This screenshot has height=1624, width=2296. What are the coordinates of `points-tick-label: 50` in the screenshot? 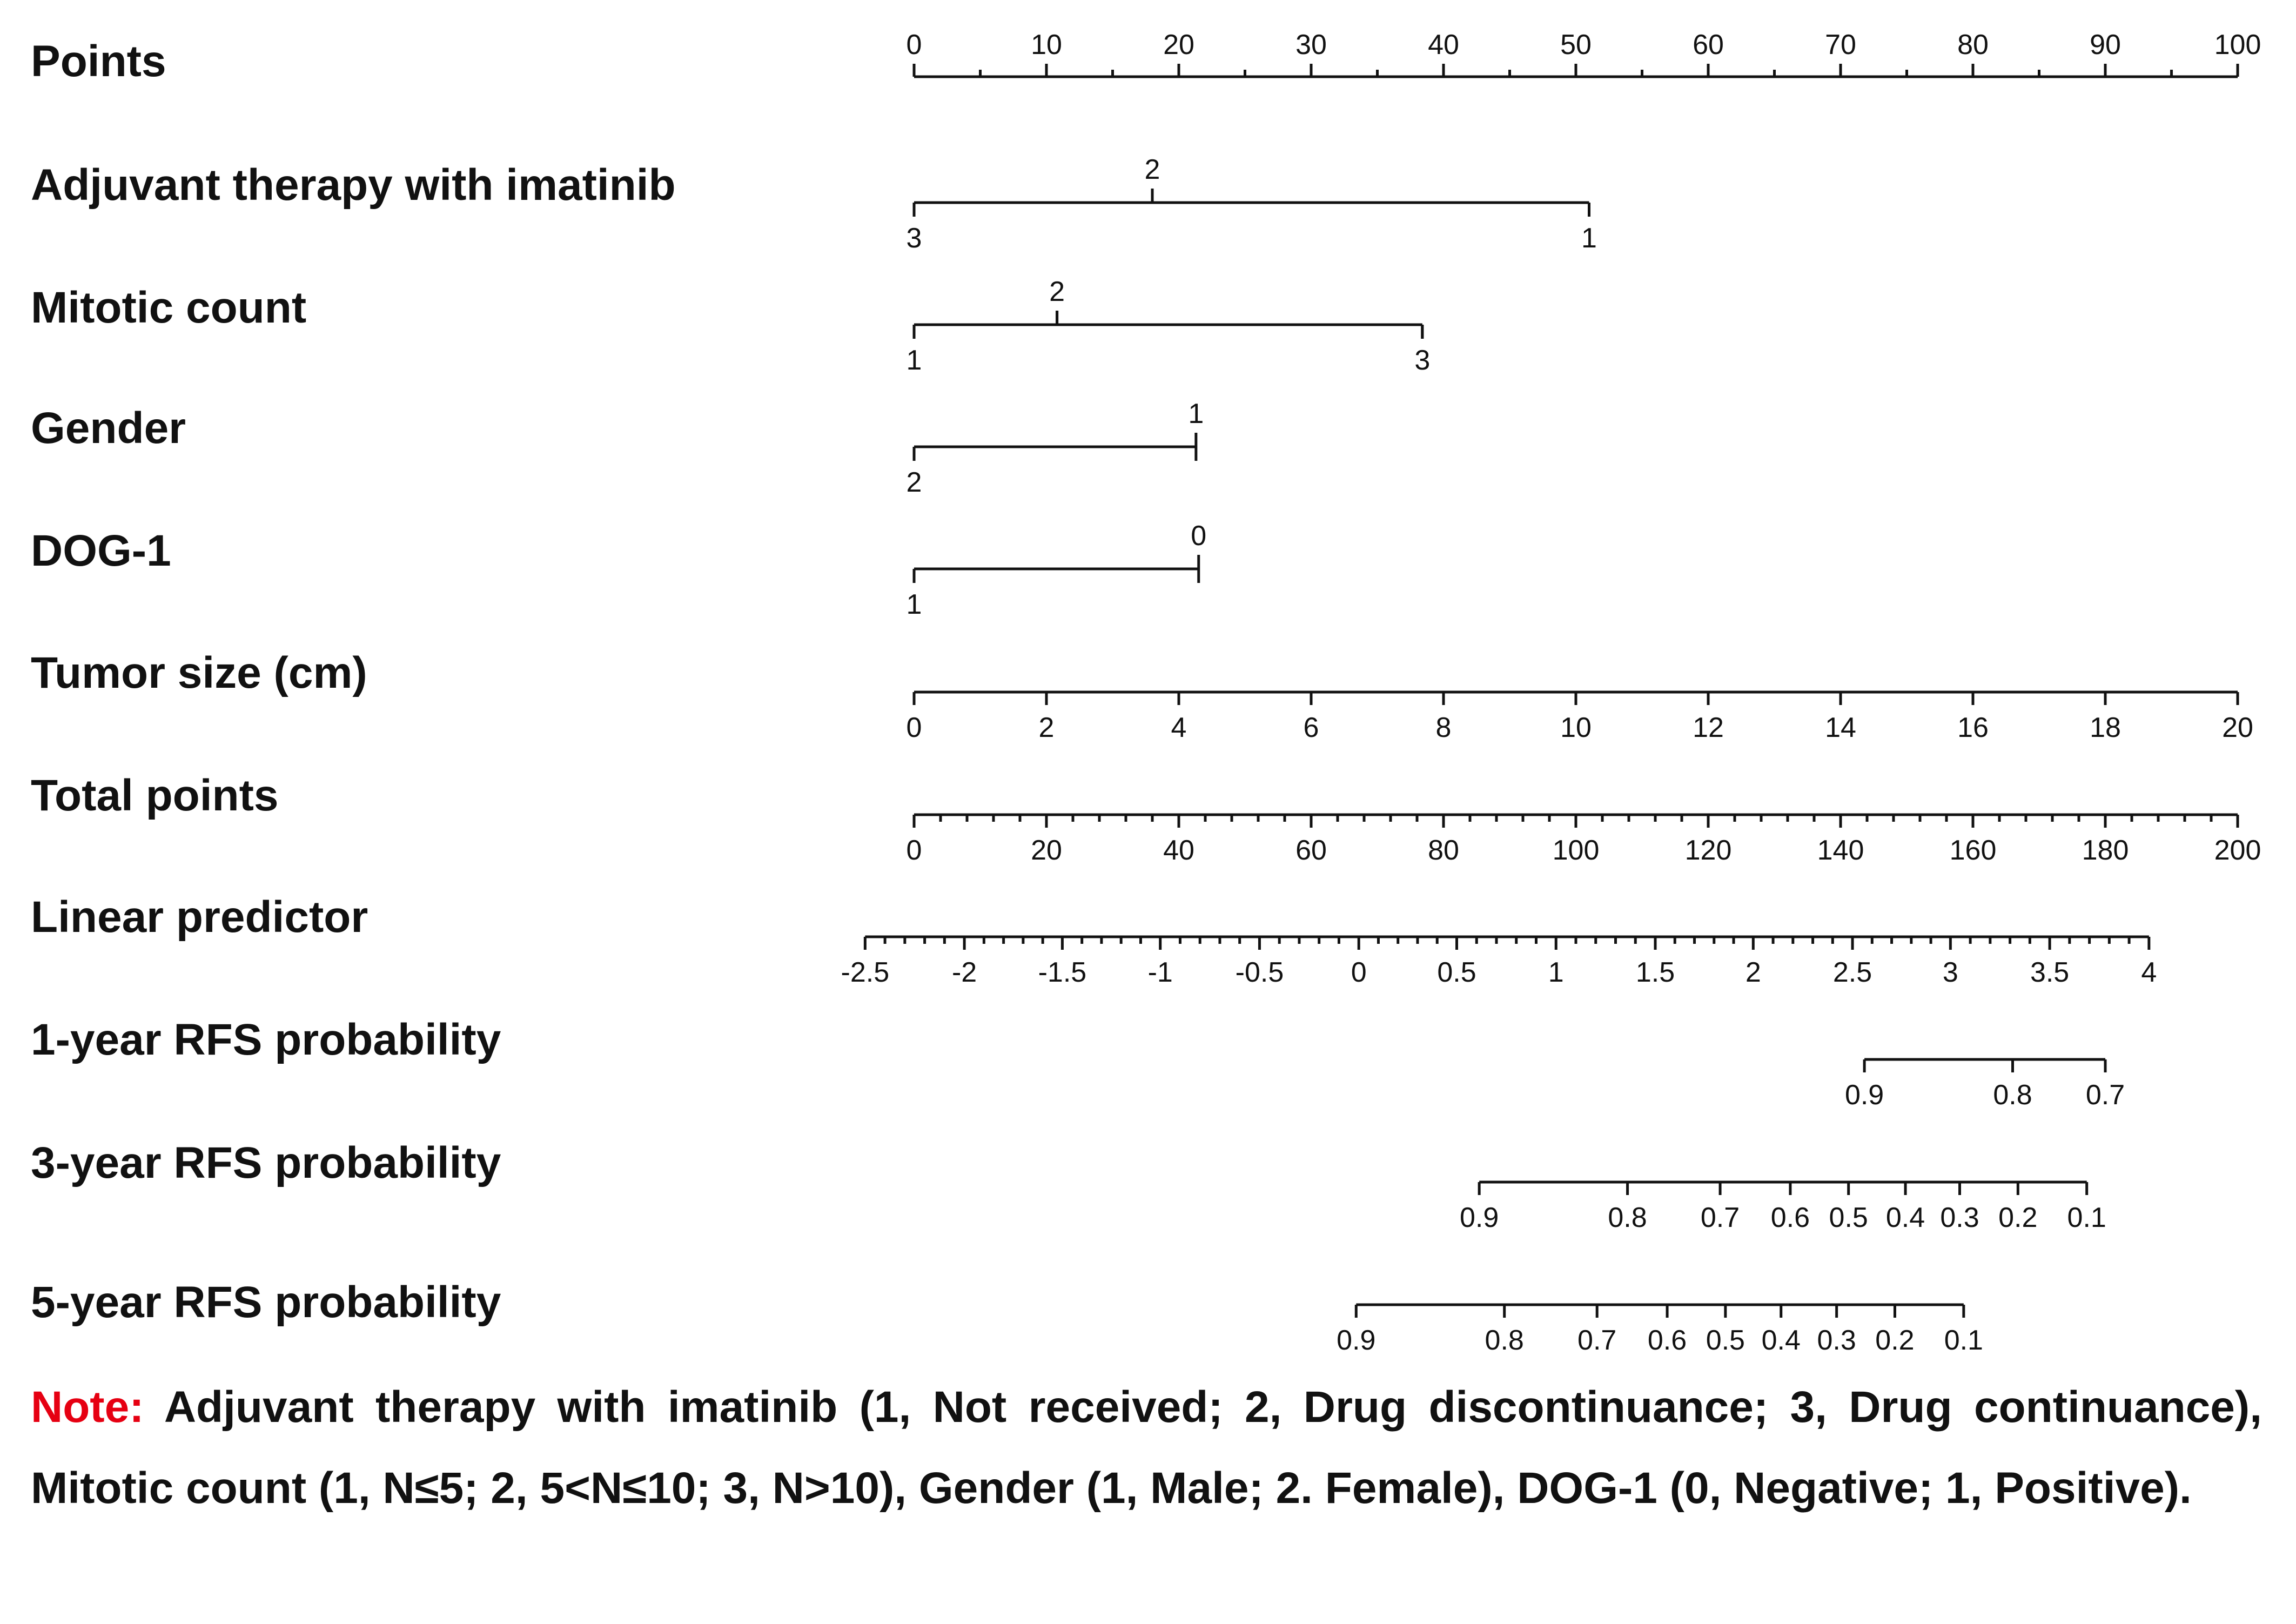 It's located at (1576, 45).